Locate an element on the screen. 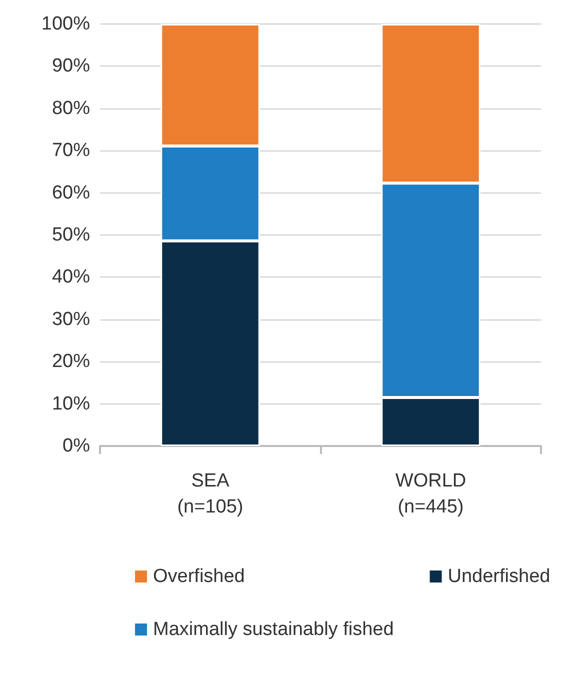 This screenshot has height=683, width=563. legend-label: Underfished is located at coordinates (499, 576).